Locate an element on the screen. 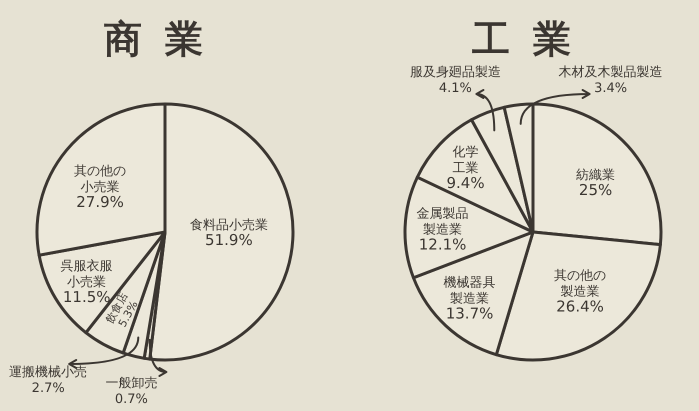  slice-label: 化学工業 is located at coordinates (465, 160).